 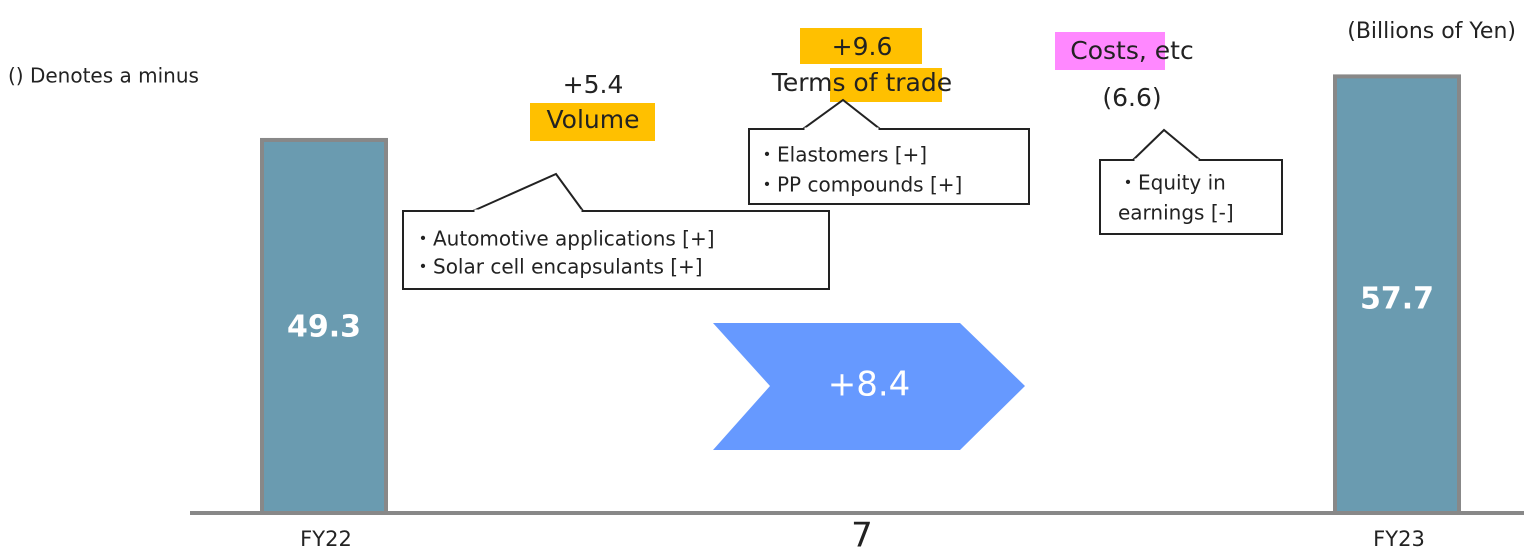 I want to click on step-name: Terms of trade, so click(x=861, y=82).